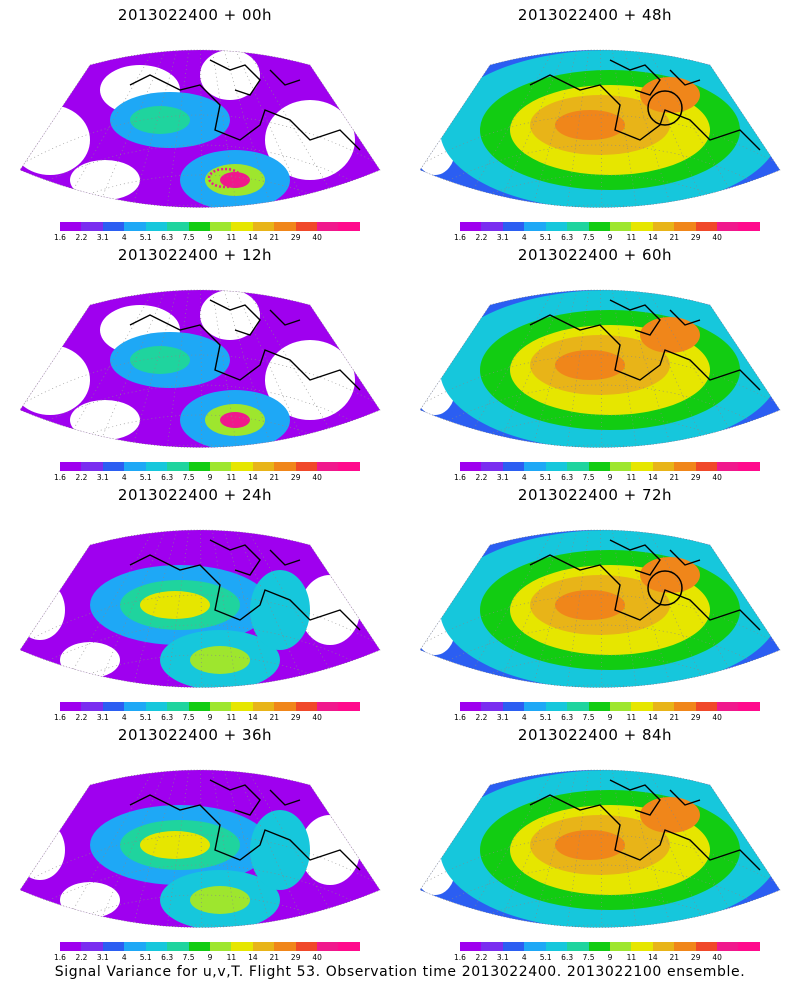 The height and width of the screenshot is (1000, 800). What do you see at coordinates (274, 957) in the screenshot?
I see `colorbar-label: 21` at bounding box center [274, 957].